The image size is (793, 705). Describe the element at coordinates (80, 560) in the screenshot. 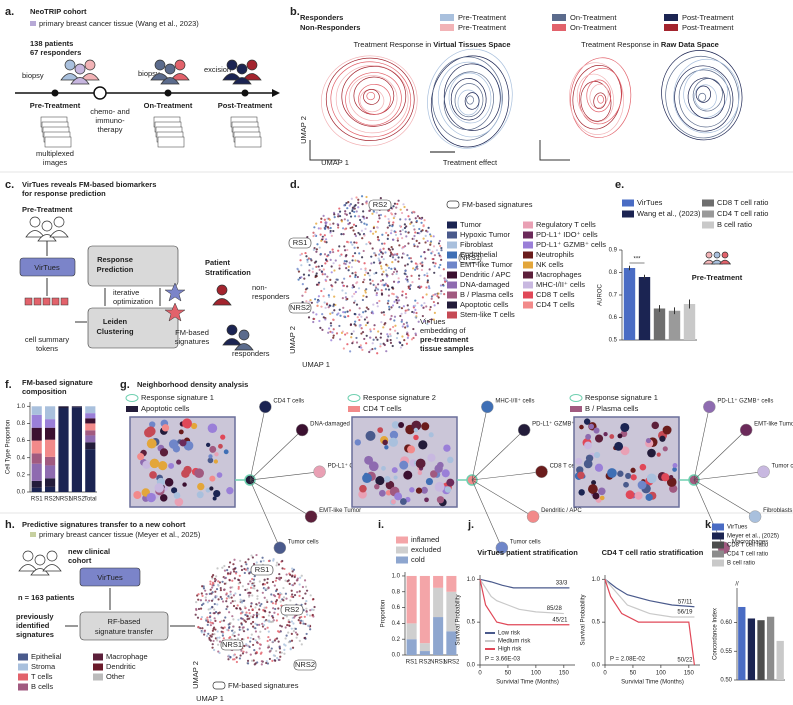

I see `text: cohort` at that location.